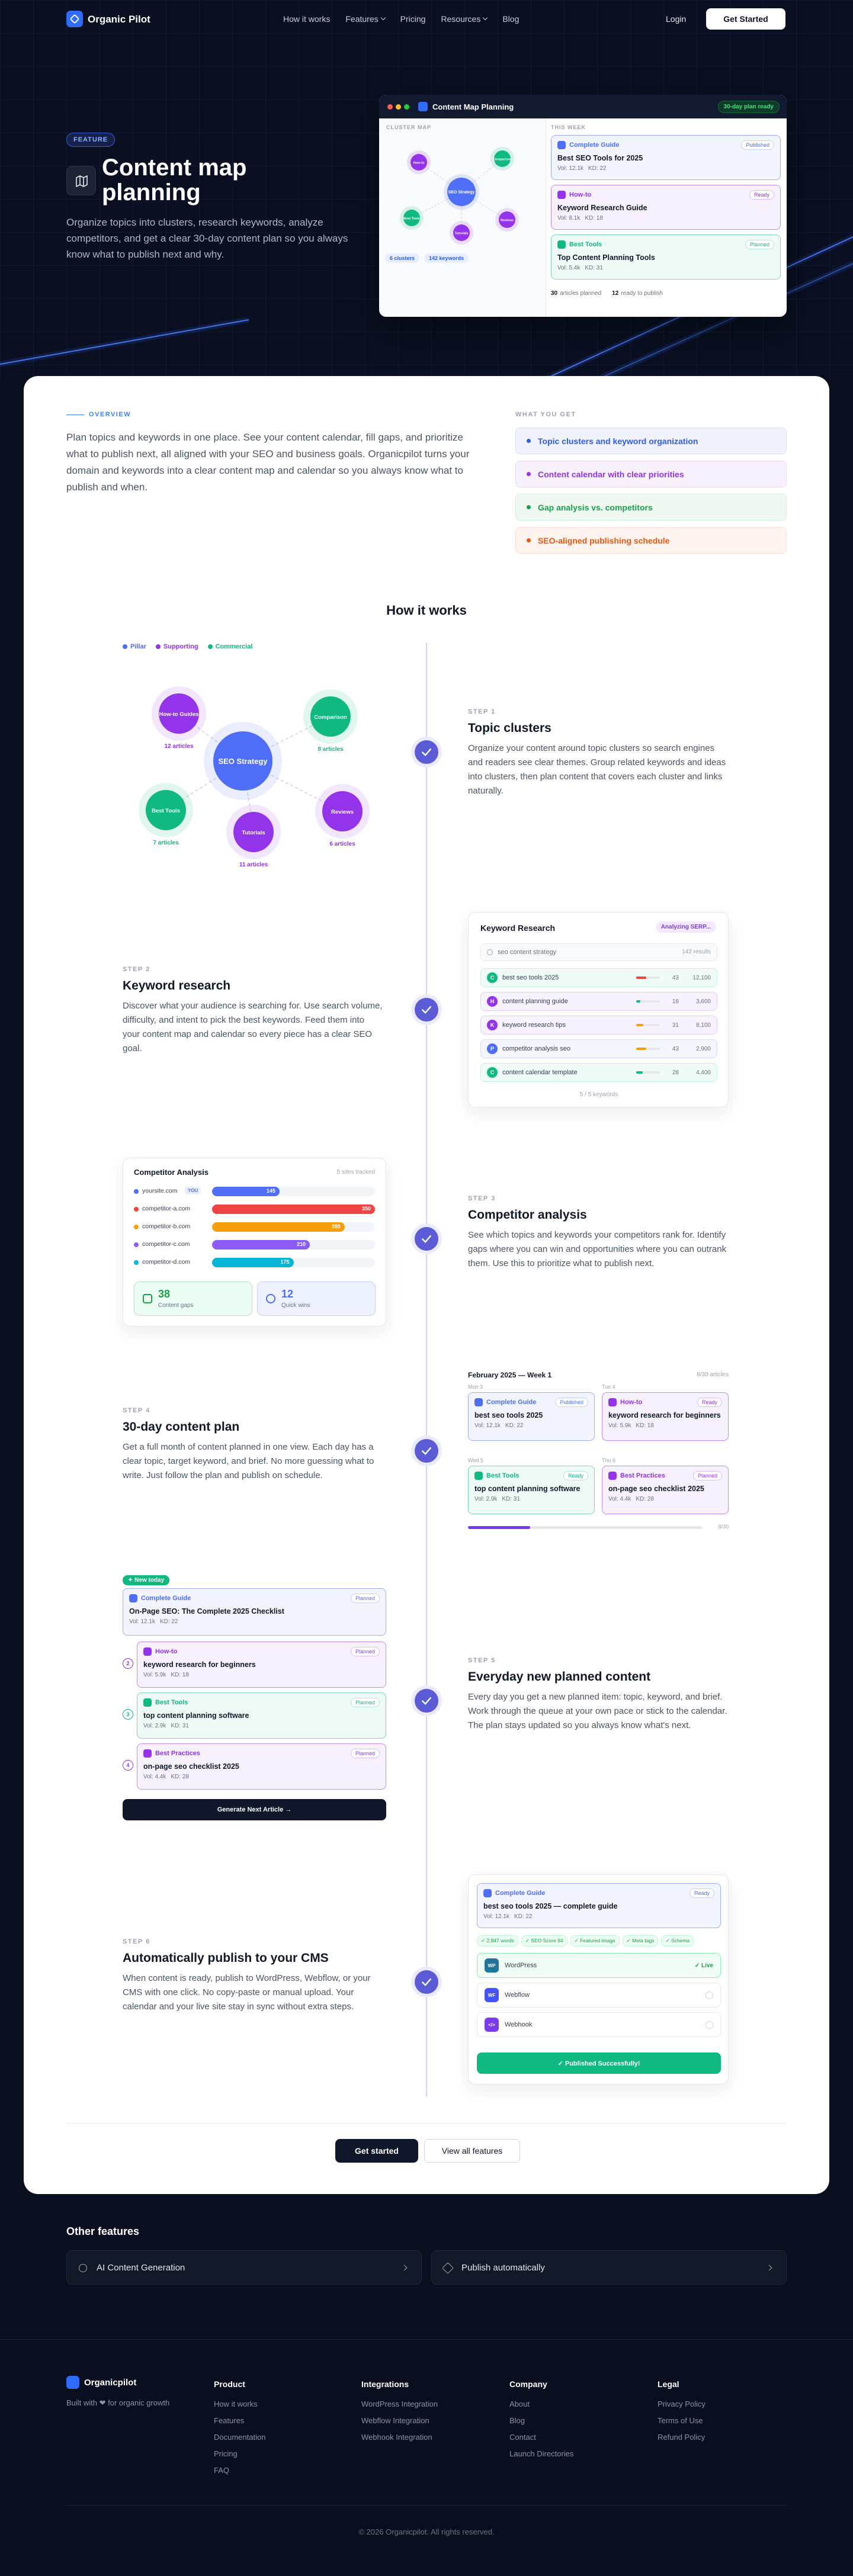 The height and width of the screenshot is (2576, 853). Describe the element at coordinates (541, 2453) in the screenshot. I see `footer-link: Launch Directories` at that location.